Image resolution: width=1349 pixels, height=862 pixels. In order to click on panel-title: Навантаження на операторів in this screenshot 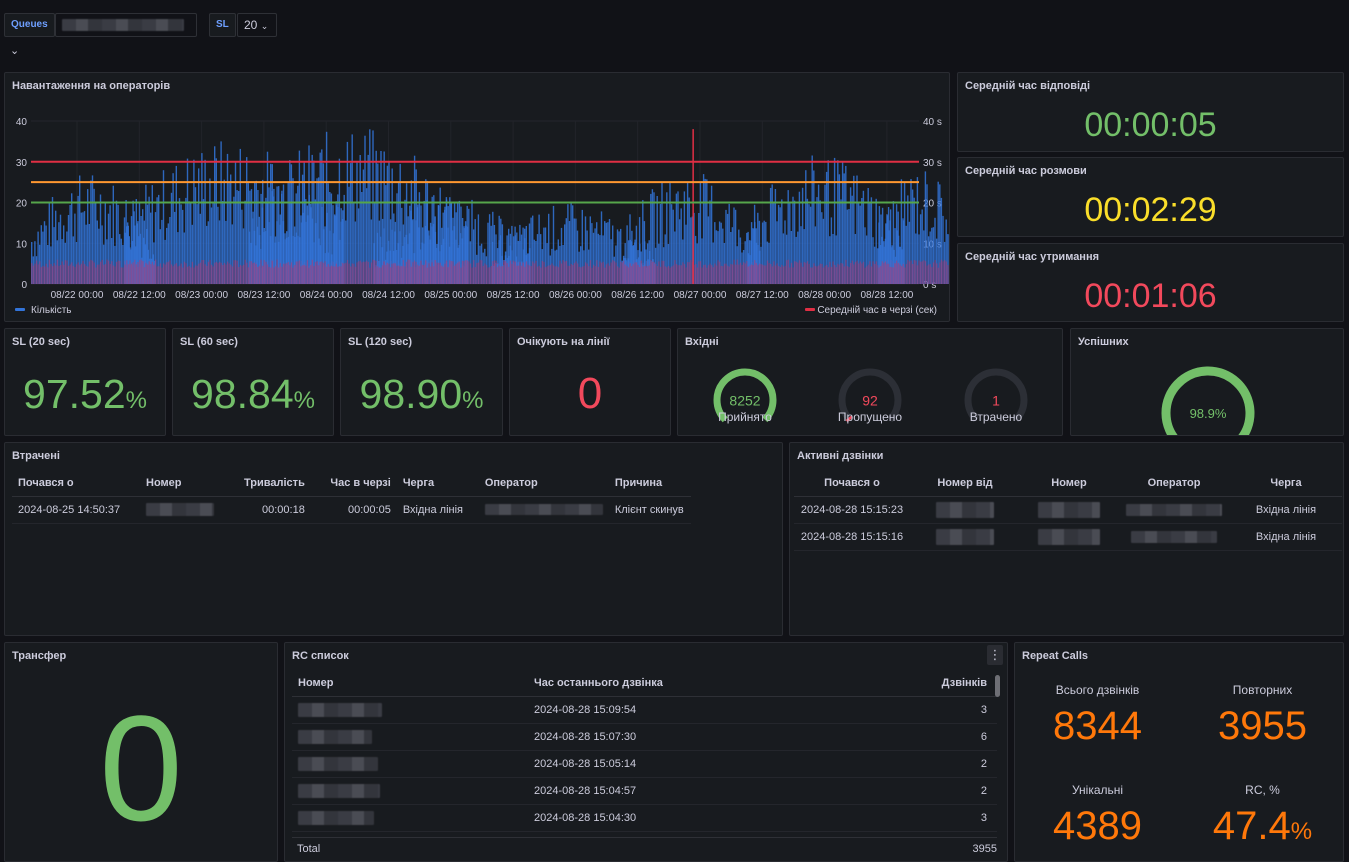, I will do `click(91, 86)`.